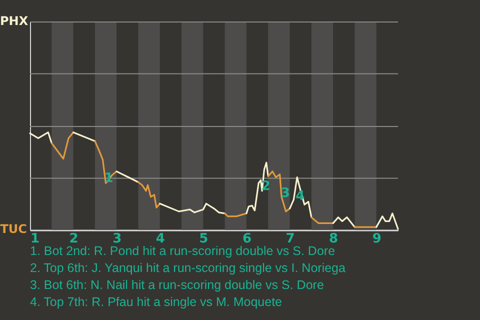 The image size is (480, 320). What do you see at coordinates (14, 21) in the screenshot?
I see `text: PHX` at bounding box center [14, 21].